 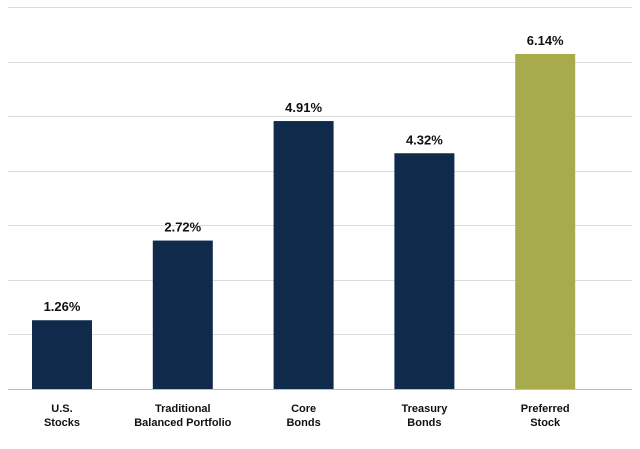 What do you see at coordinates (62, 306) in the screenshot?
I see `data-label: 1.26%` at bounding box center [62, 306].